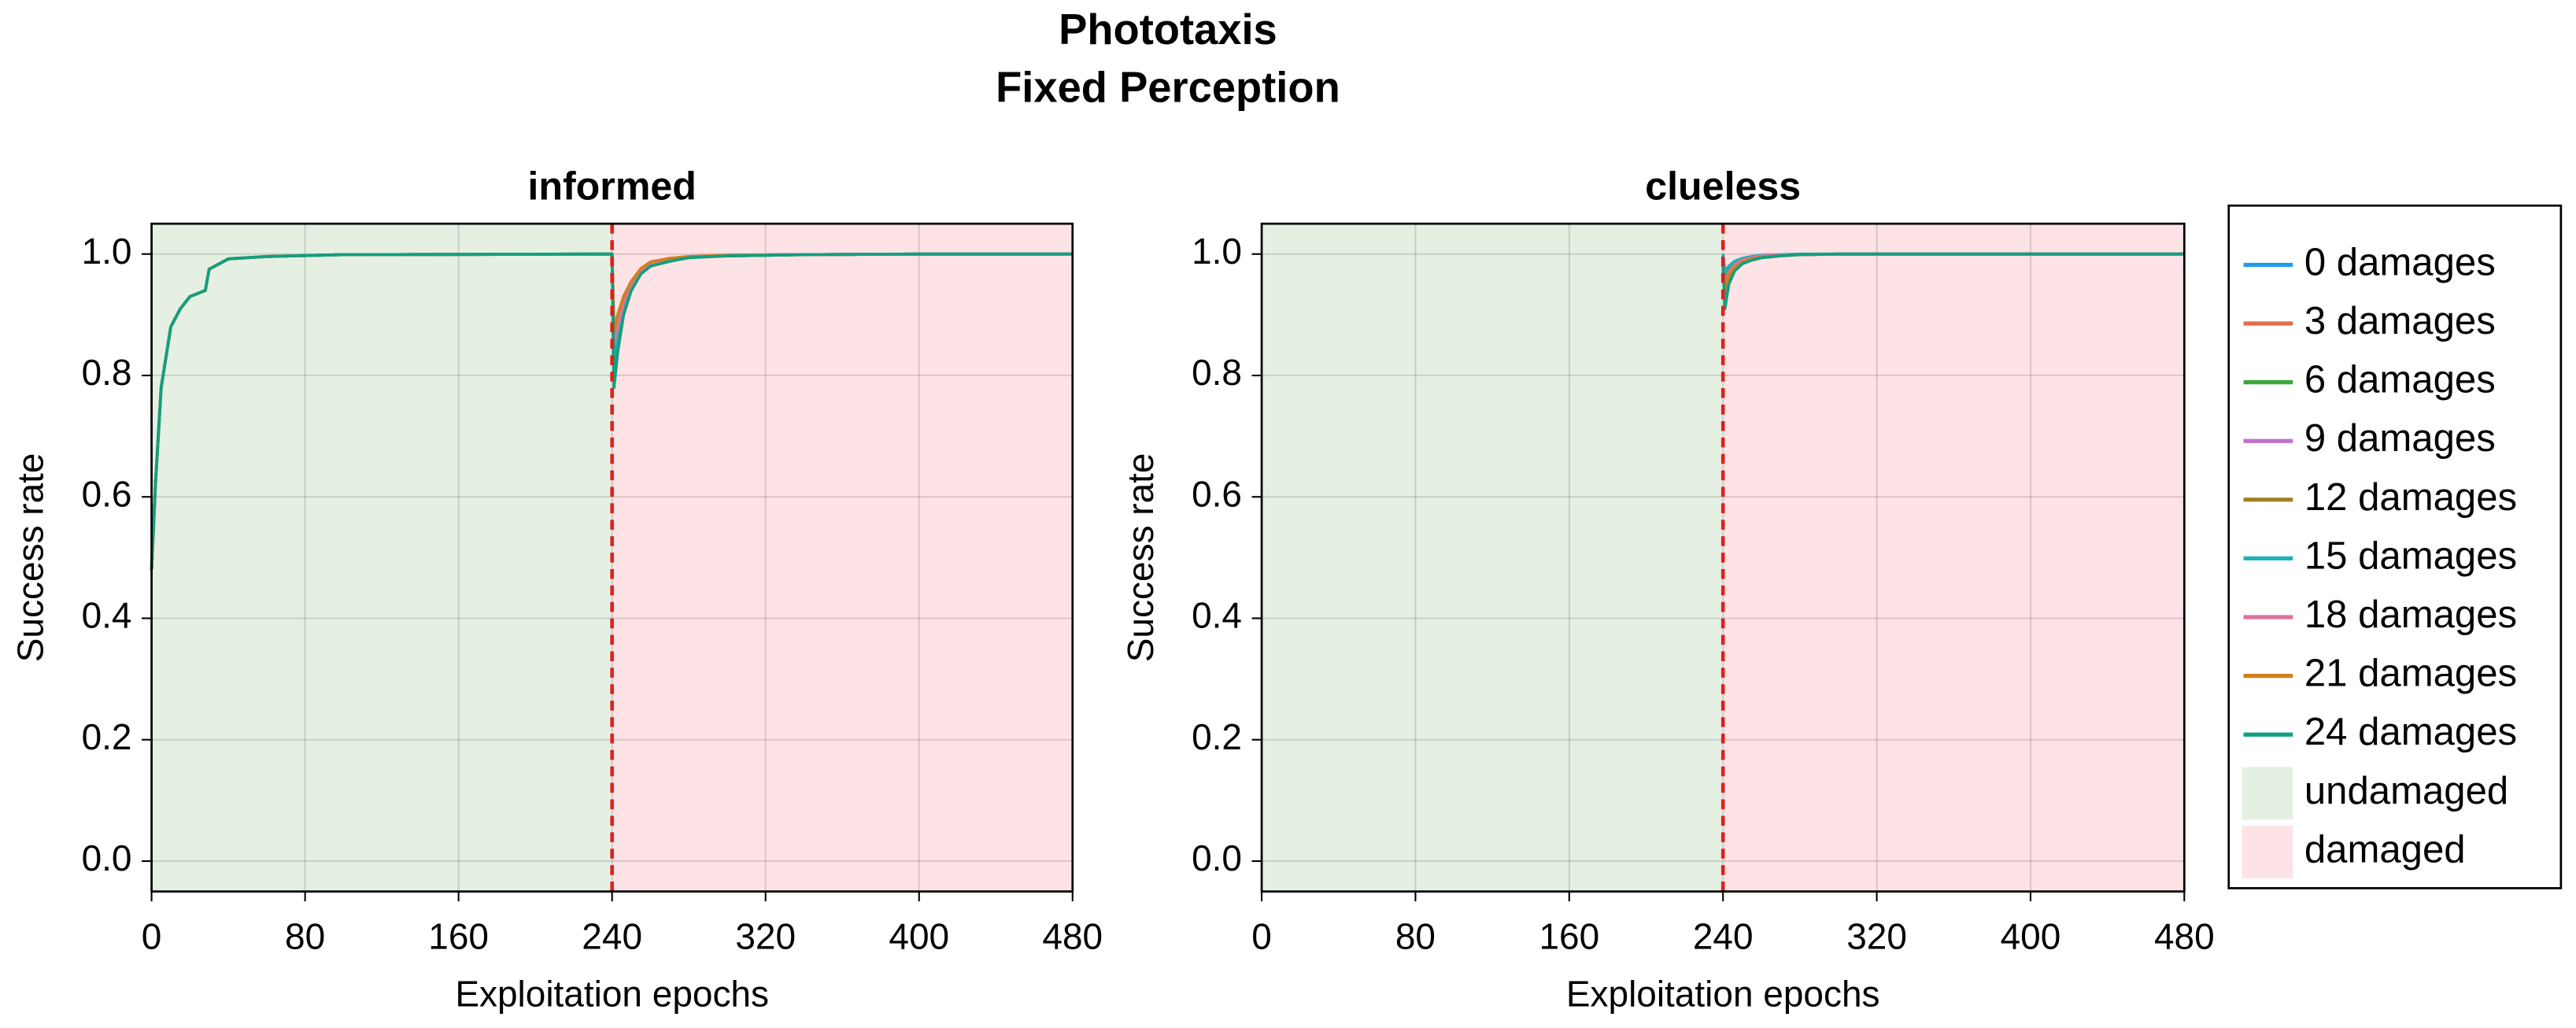 This screenshot has width=2576, height=1028. Describe the element at coordinates (2410, 615) in the screenshot. I see `legend-label: 18 damages` at that location.